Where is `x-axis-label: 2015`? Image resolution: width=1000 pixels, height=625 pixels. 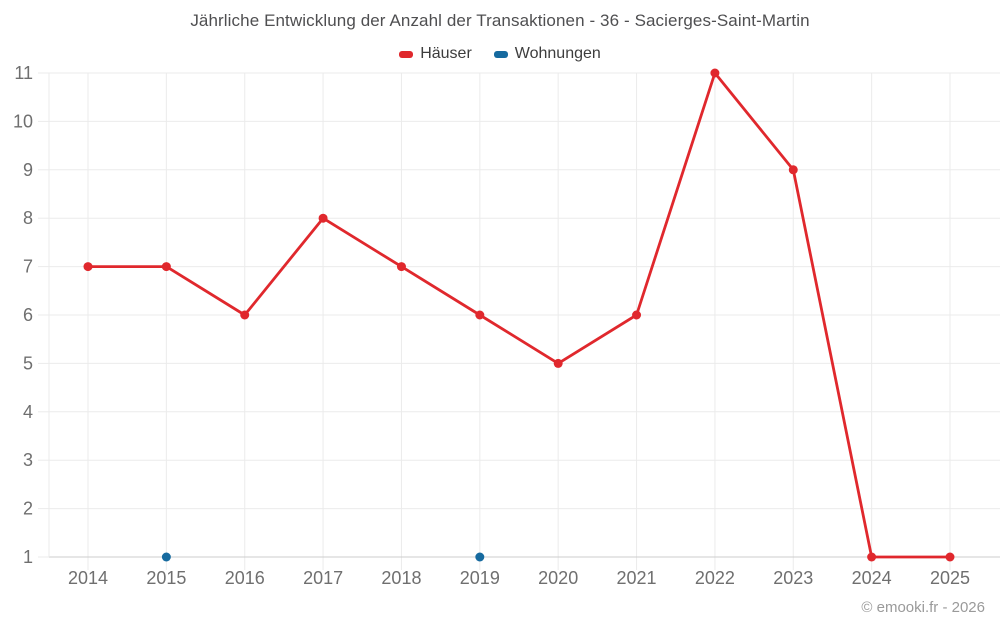
x-axis-label: 2015 is located at coordinates (166, 578).